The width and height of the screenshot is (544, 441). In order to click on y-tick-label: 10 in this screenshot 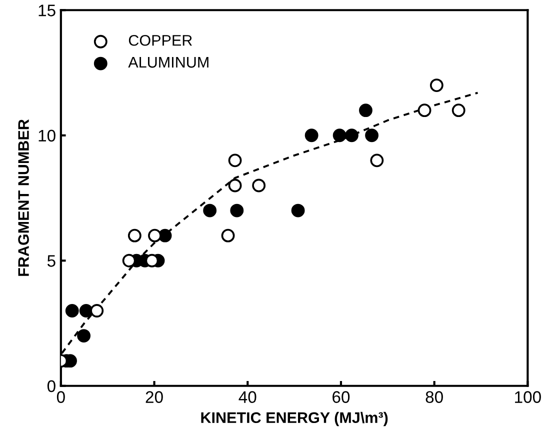, I will do `click(47, 136)`.